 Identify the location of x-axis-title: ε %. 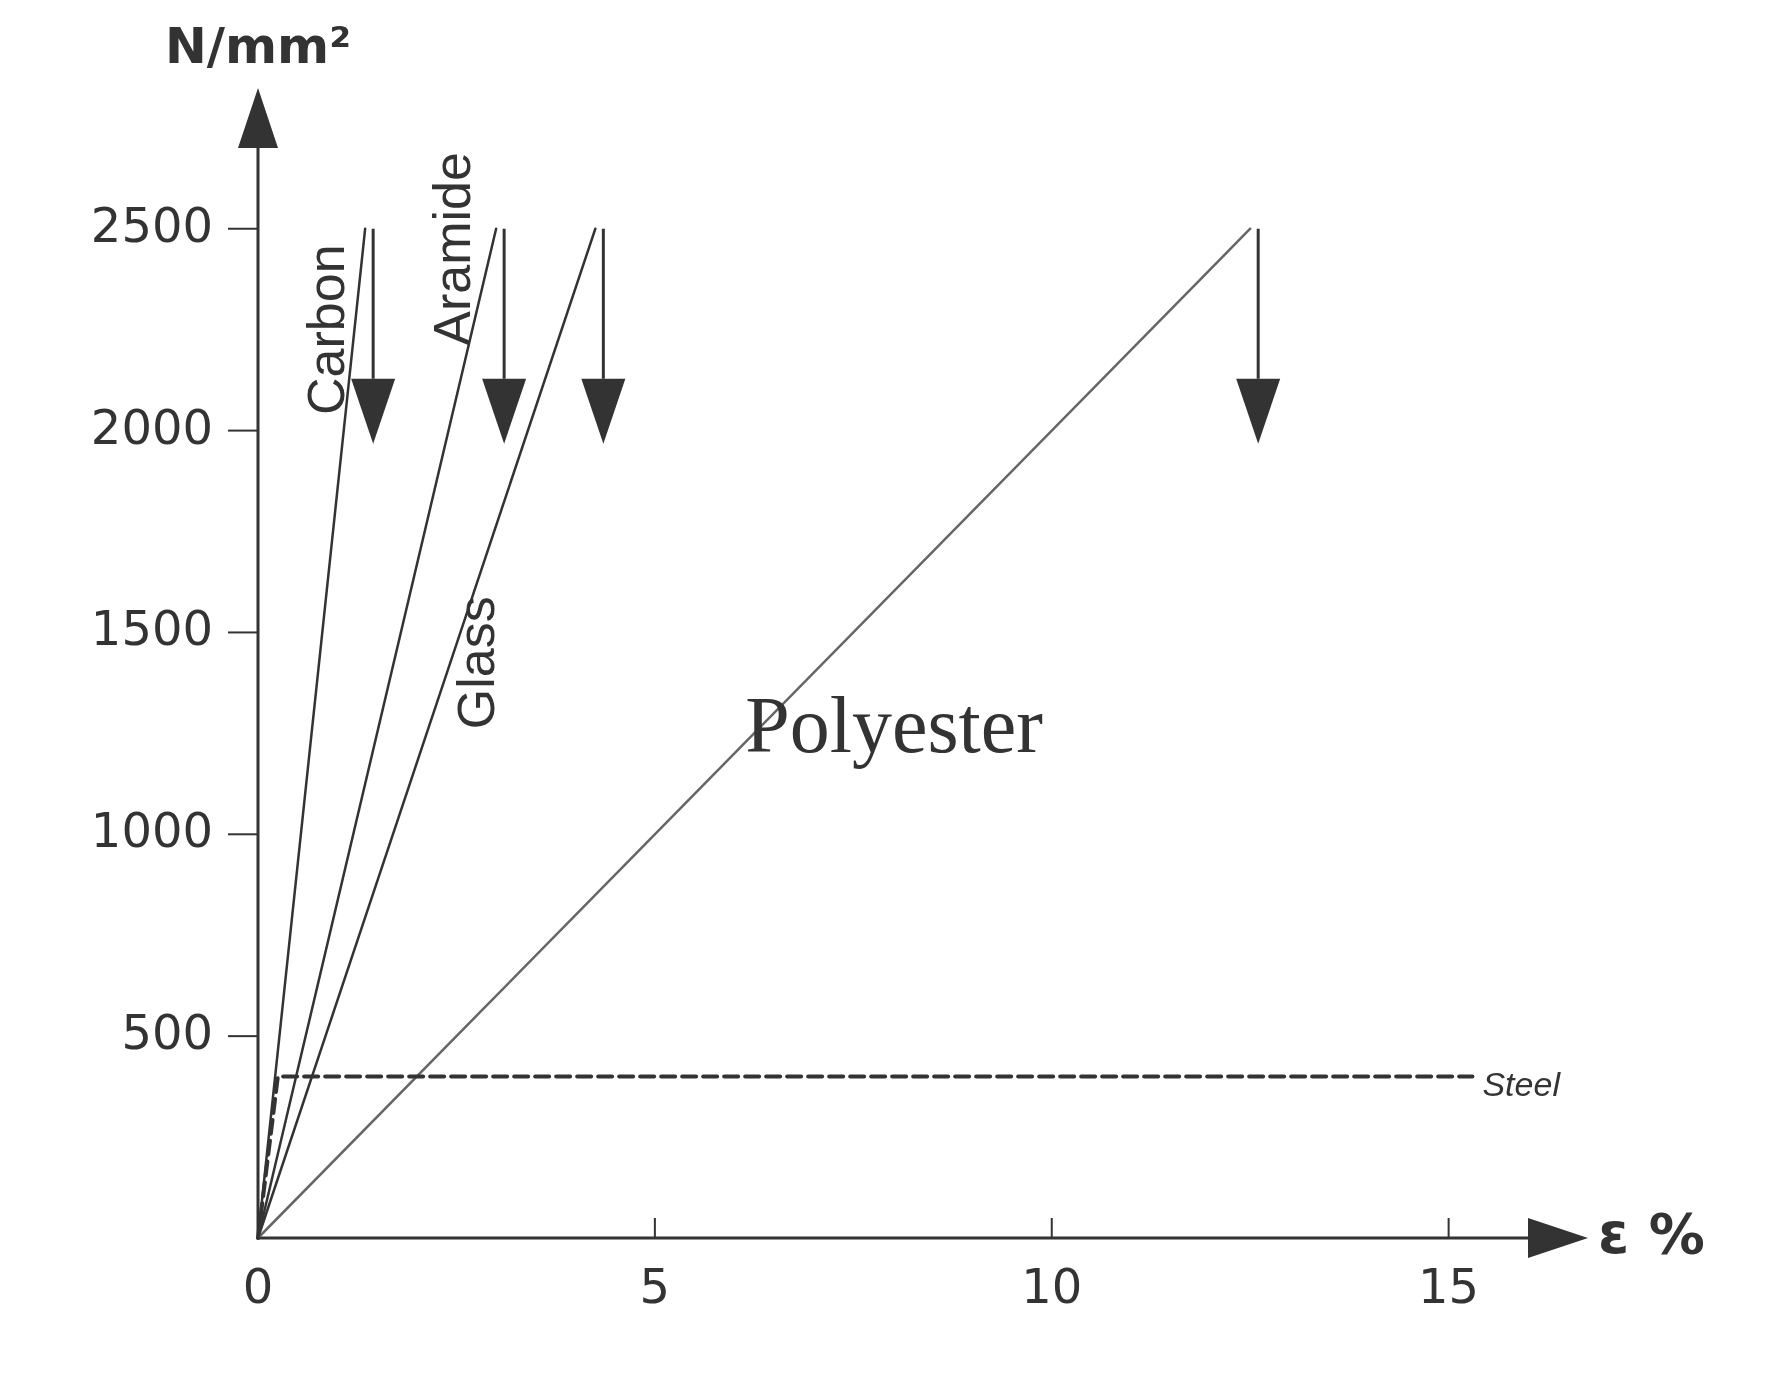
(1651, 1234).